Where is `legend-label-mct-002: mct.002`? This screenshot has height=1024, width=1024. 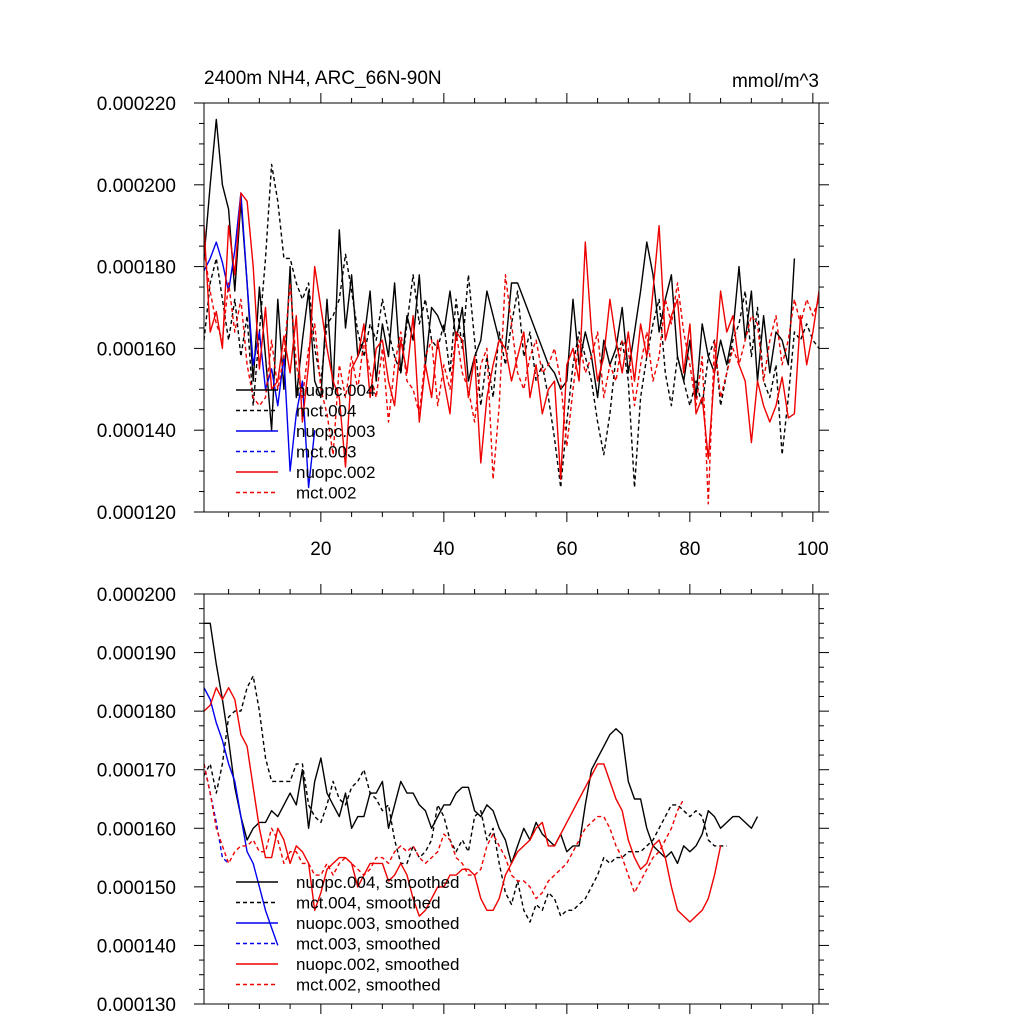 legend-label-mct-002: mct.002 is located at coordinates (326, 493).